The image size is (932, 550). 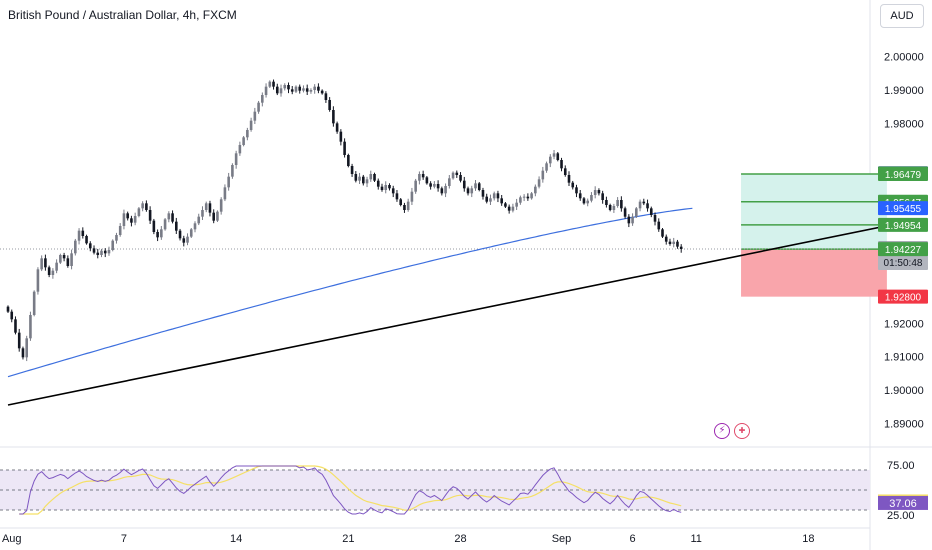 What do you see at coordinates (236, 539) in the screenshot?
I see `x-tick-label: 14` at bounding box center [236, 539].